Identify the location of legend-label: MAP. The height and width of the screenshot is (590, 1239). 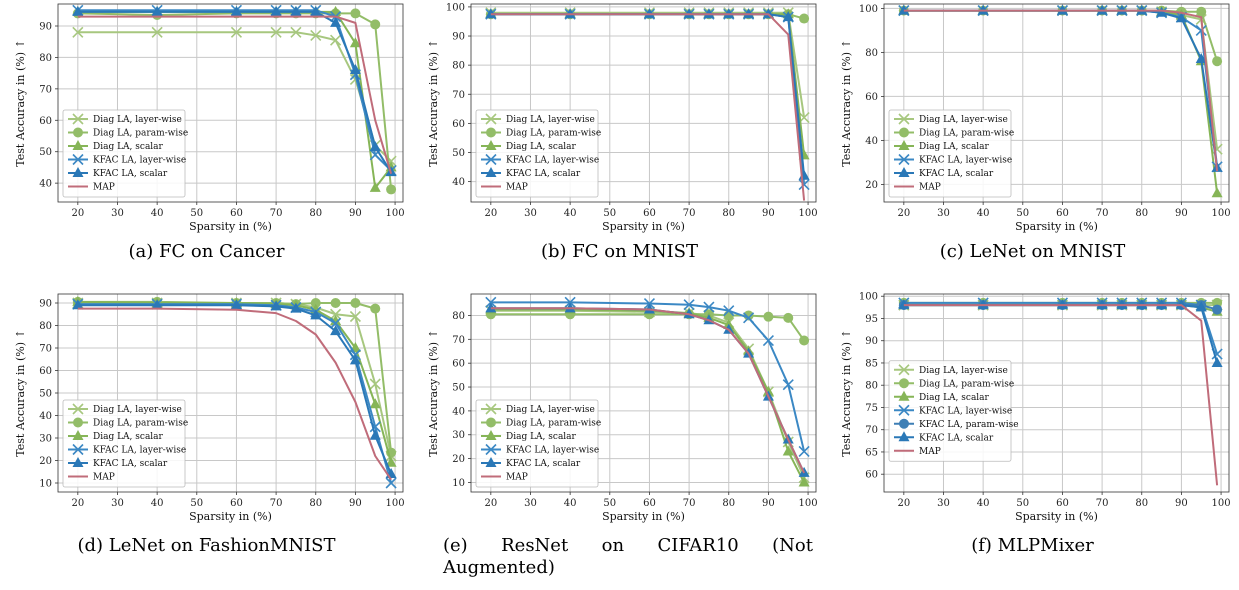
(930, 188).